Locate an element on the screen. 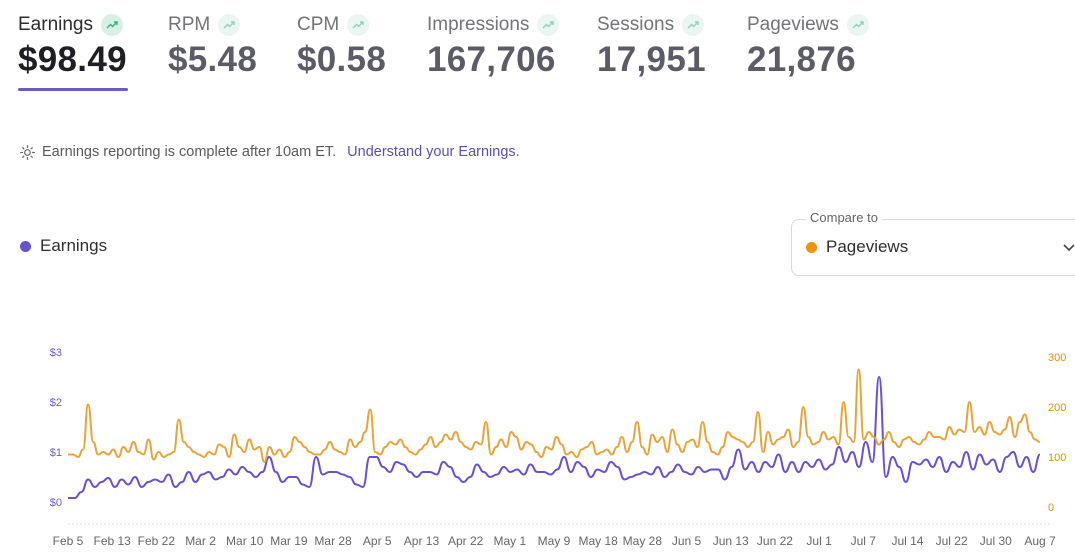  metric-label: Earnings is located at coordinates (55, 24).